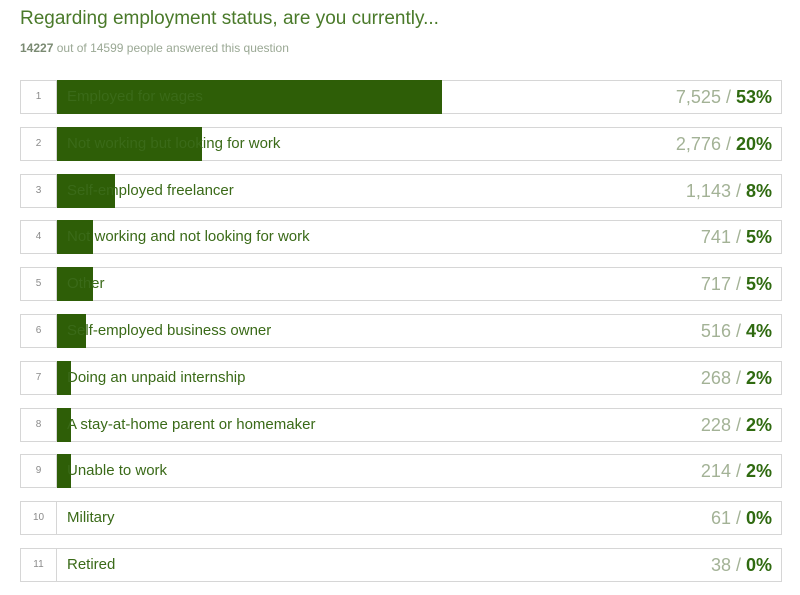 This screenshot has width=800, height=595. I want to click on row-label: Employed for wages, so click(135, 96).